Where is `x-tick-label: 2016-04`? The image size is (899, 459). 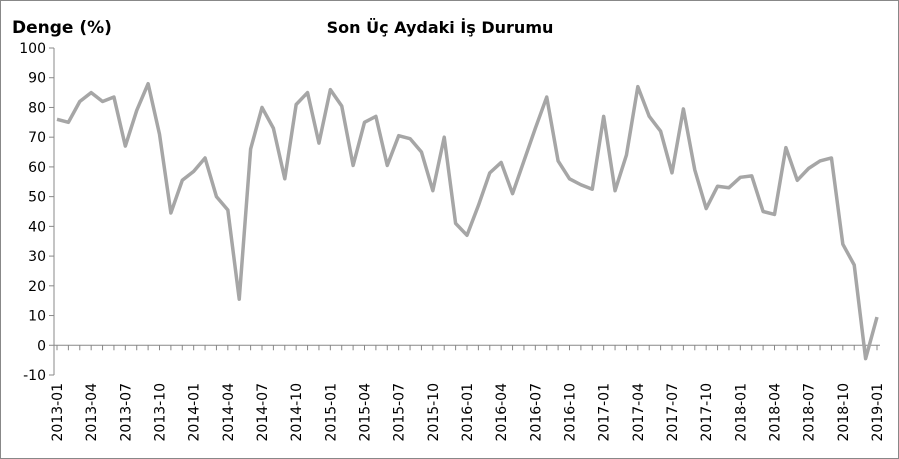 x-tick-label: 2016-04 is located at coordinates (502, 412).